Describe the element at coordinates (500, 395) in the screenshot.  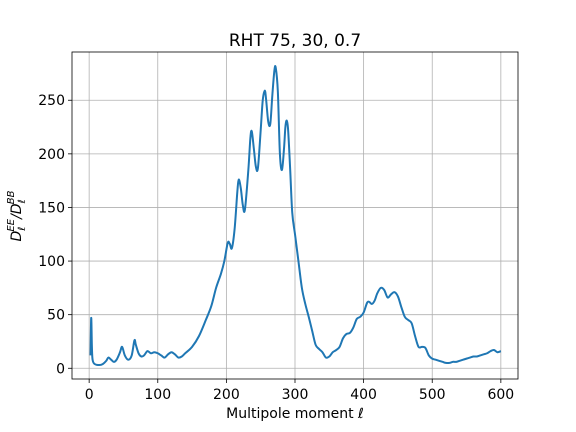
I see `x-tick-label: 600` at that location.